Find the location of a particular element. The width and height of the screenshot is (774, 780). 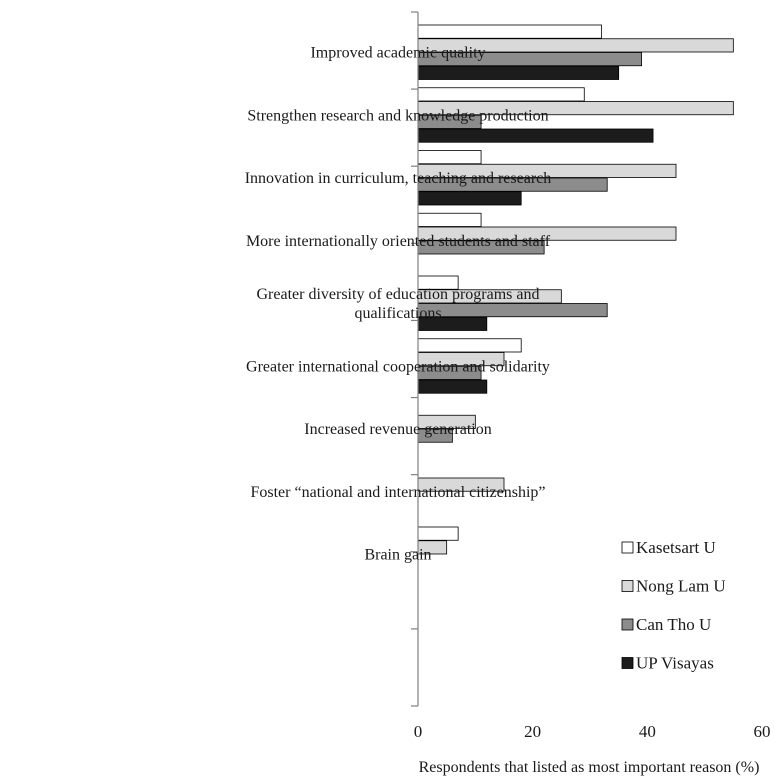

legend-label: UP Visayas is located at coordinates (675, 663).